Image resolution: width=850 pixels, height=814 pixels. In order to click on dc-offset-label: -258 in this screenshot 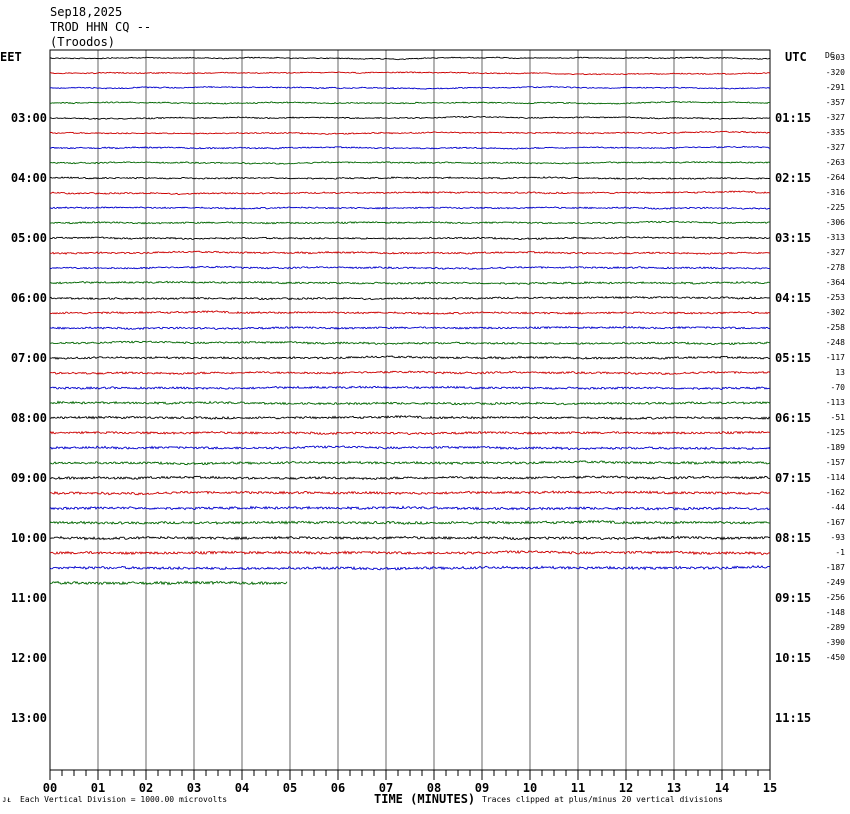, I will do `click(835, 327)`.